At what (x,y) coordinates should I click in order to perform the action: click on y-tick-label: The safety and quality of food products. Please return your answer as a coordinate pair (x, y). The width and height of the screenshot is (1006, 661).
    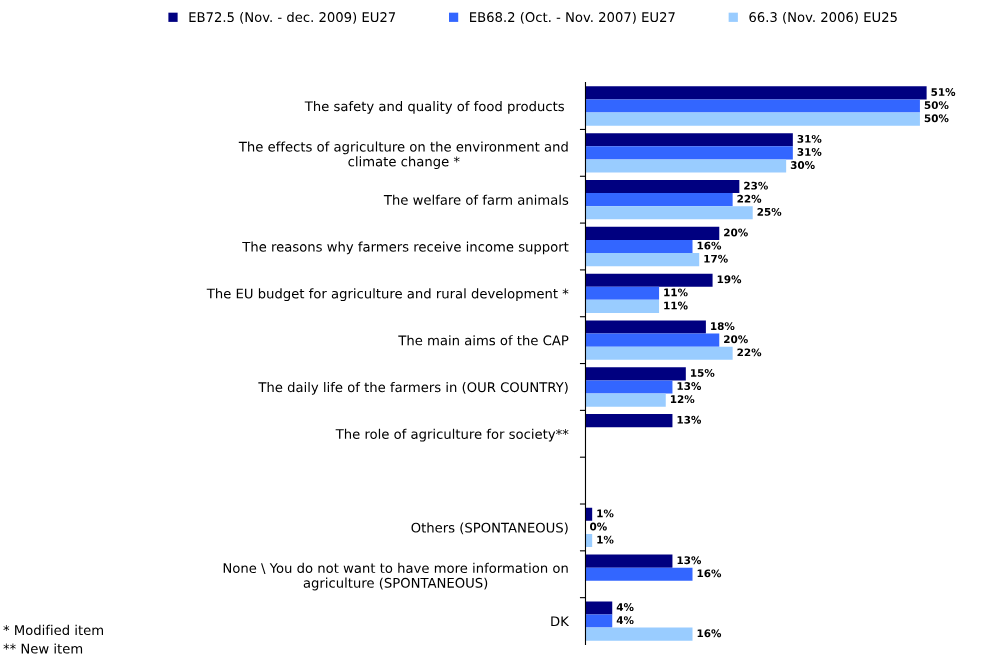
    Looking at the image, I should click on (434, 107).